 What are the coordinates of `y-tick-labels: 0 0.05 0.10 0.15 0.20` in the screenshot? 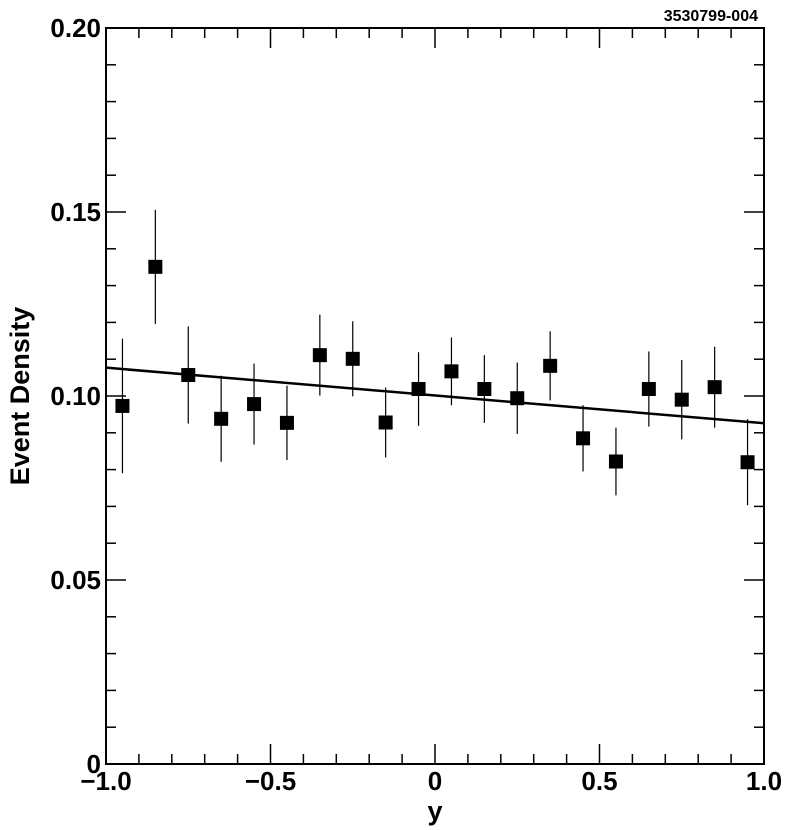 It's located at (75, 396).